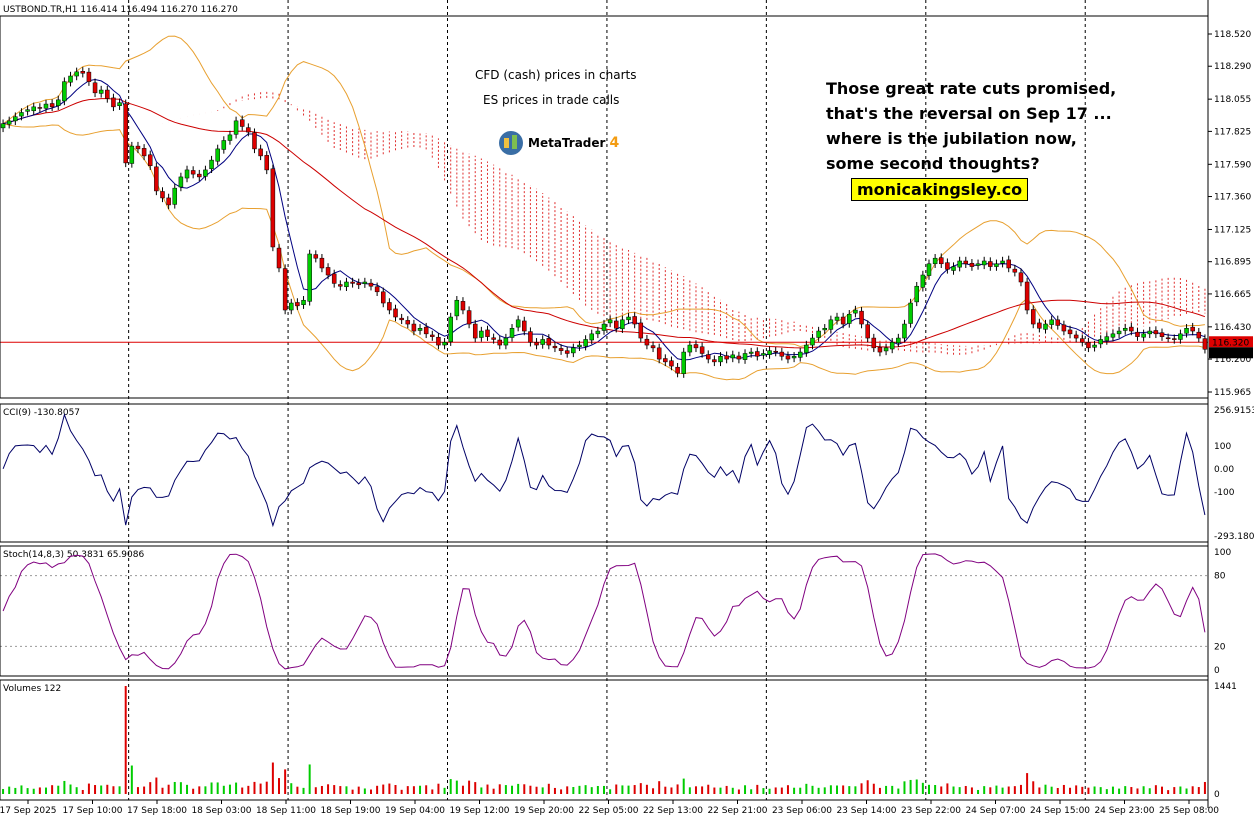 Image resolution: width=1254 pixels, height=820 pixels. What do you see at coordinates (614, 143) in the screenshot?
I see `metatrader-version: 4` at bounding box center [614, 143].